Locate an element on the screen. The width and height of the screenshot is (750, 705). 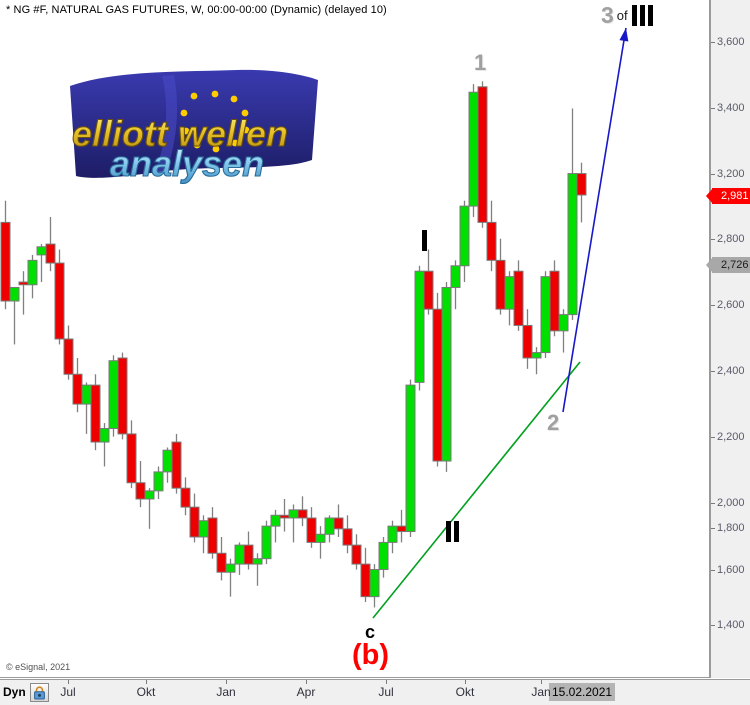
price-axis-label: 2,800 is located at coordinates (731, 239).